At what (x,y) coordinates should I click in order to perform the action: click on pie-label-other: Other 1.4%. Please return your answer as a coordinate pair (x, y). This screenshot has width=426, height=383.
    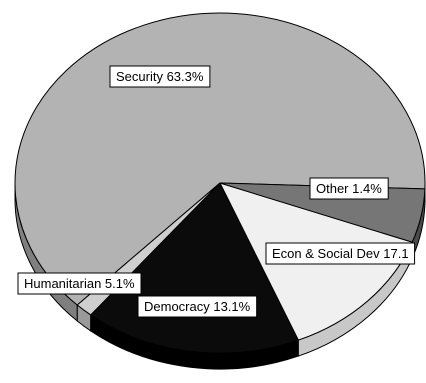
    Looking at the image, I should click on (349, 188).